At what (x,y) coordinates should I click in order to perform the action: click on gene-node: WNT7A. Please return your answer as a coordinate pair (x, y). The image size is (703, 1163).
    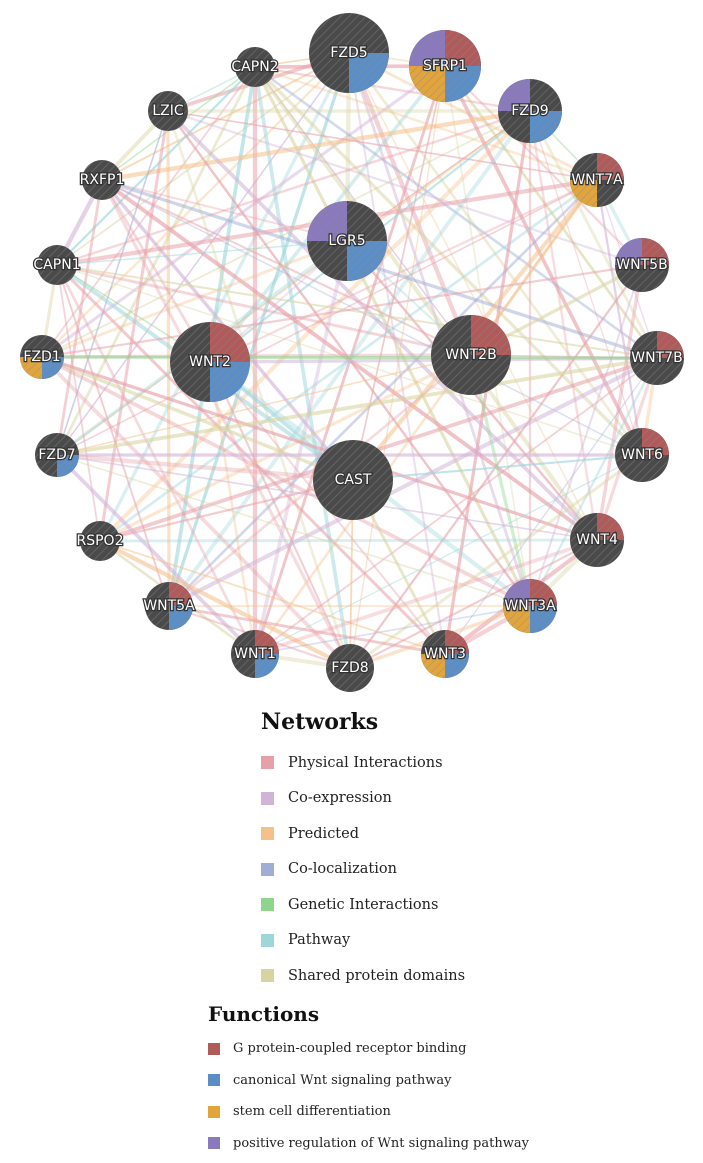
    Looking at the image, I should click on (597, 180).